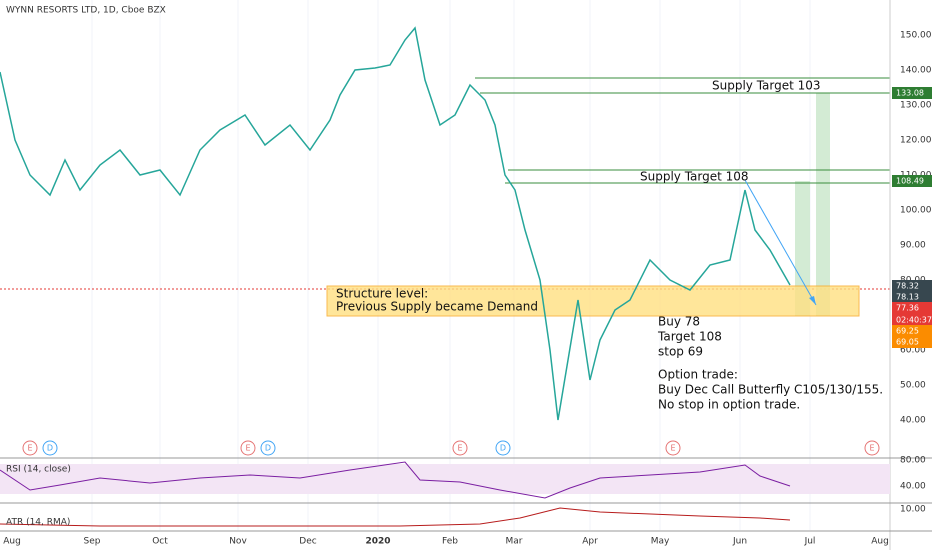 The height and width of the screenshot is (550, 932). I want to click on price-tick: 150.00, so click(916, 36).